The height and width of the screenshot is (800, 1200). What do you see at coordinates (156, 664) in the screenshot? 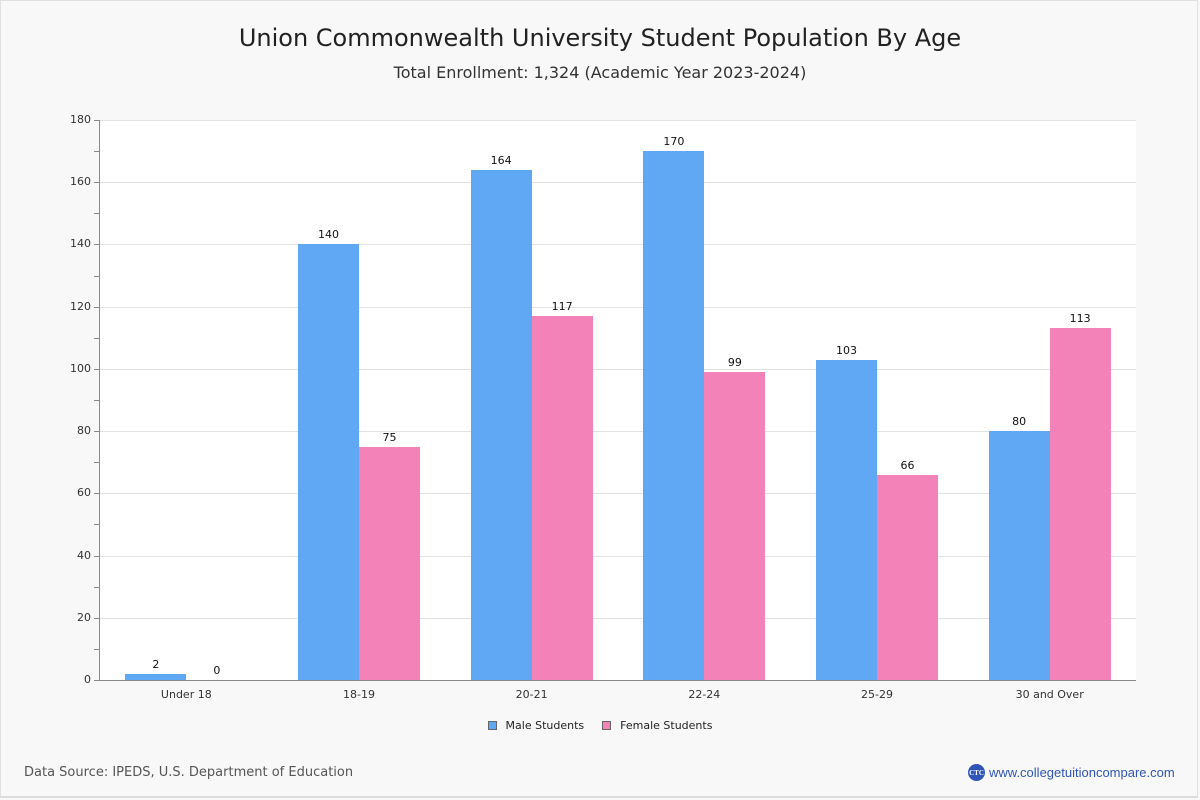
I see `bar-value-label: 2` at bounding box center [156, 664].